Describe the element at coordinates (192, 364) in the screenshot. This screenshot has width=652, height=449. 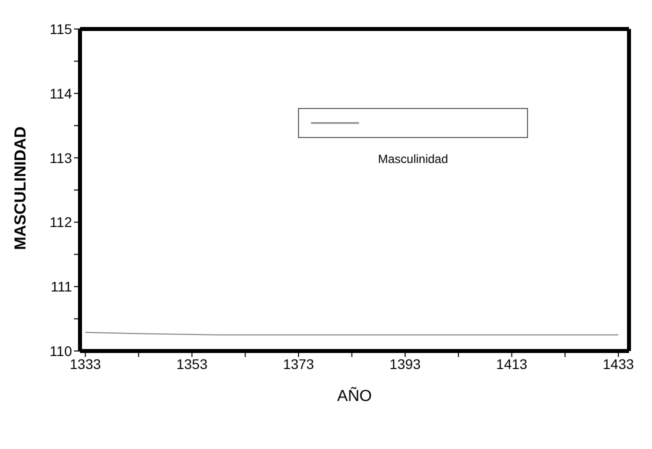
I see `x-tick-label: 1353` at that location.